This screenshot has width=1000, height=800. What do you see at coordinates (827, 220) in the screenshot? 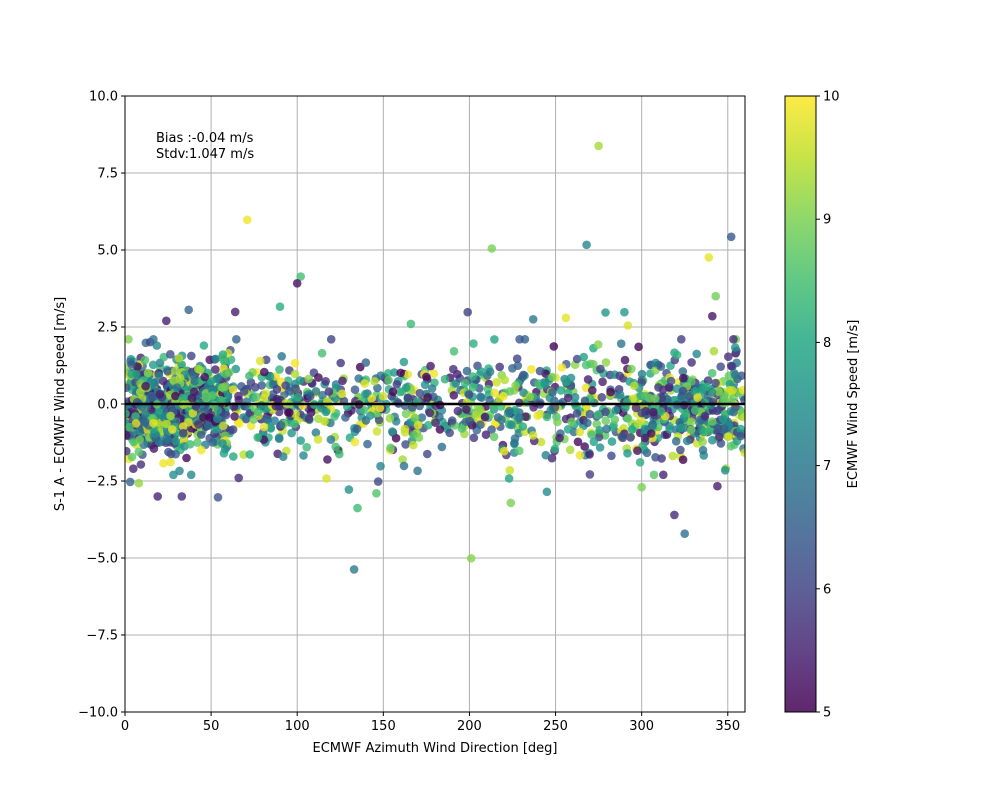
I see `colorbar-tick-label: 9` at bounding box center [827, 220].